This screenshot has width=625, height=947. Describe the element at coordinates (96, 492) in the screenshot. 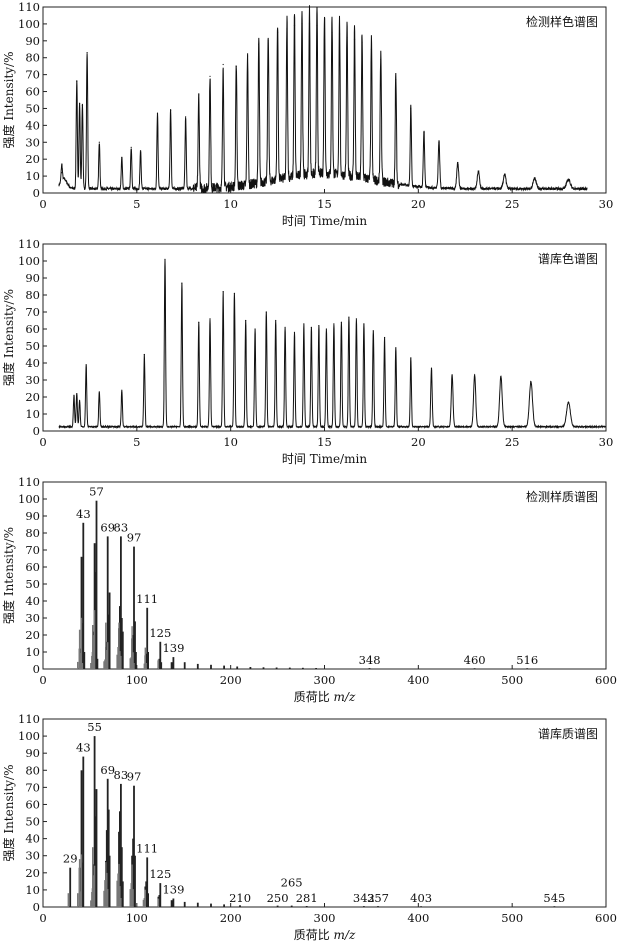

I see `peak-label-2: 57` at that location.